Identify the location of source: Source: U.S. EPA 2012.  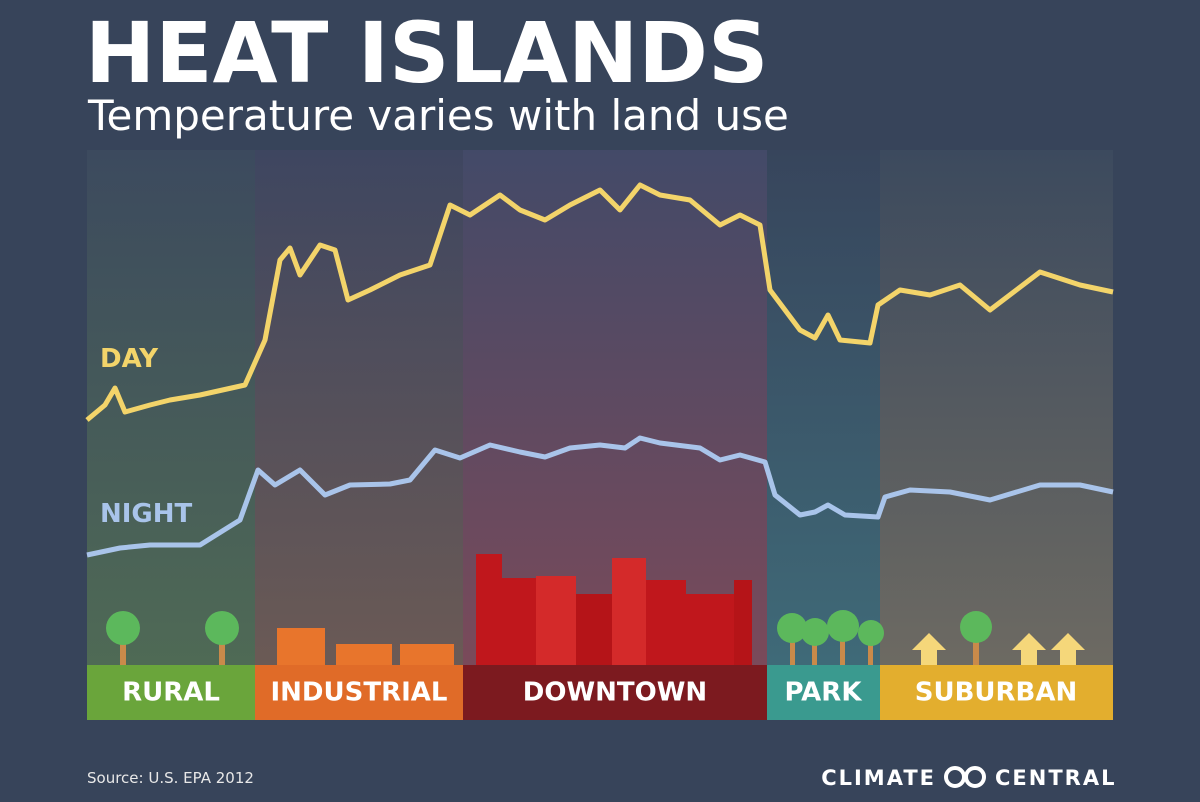
(170, 778).